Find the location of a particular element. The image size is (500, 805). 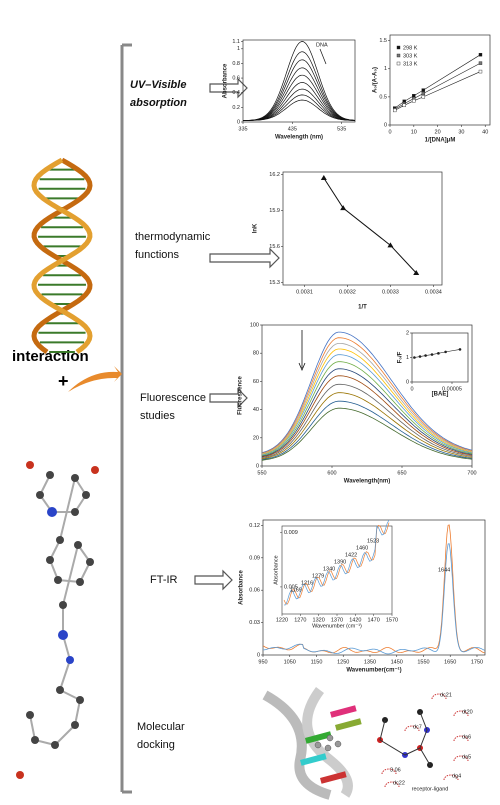

residue-label: dg4 is located at coordinates (456, 776).